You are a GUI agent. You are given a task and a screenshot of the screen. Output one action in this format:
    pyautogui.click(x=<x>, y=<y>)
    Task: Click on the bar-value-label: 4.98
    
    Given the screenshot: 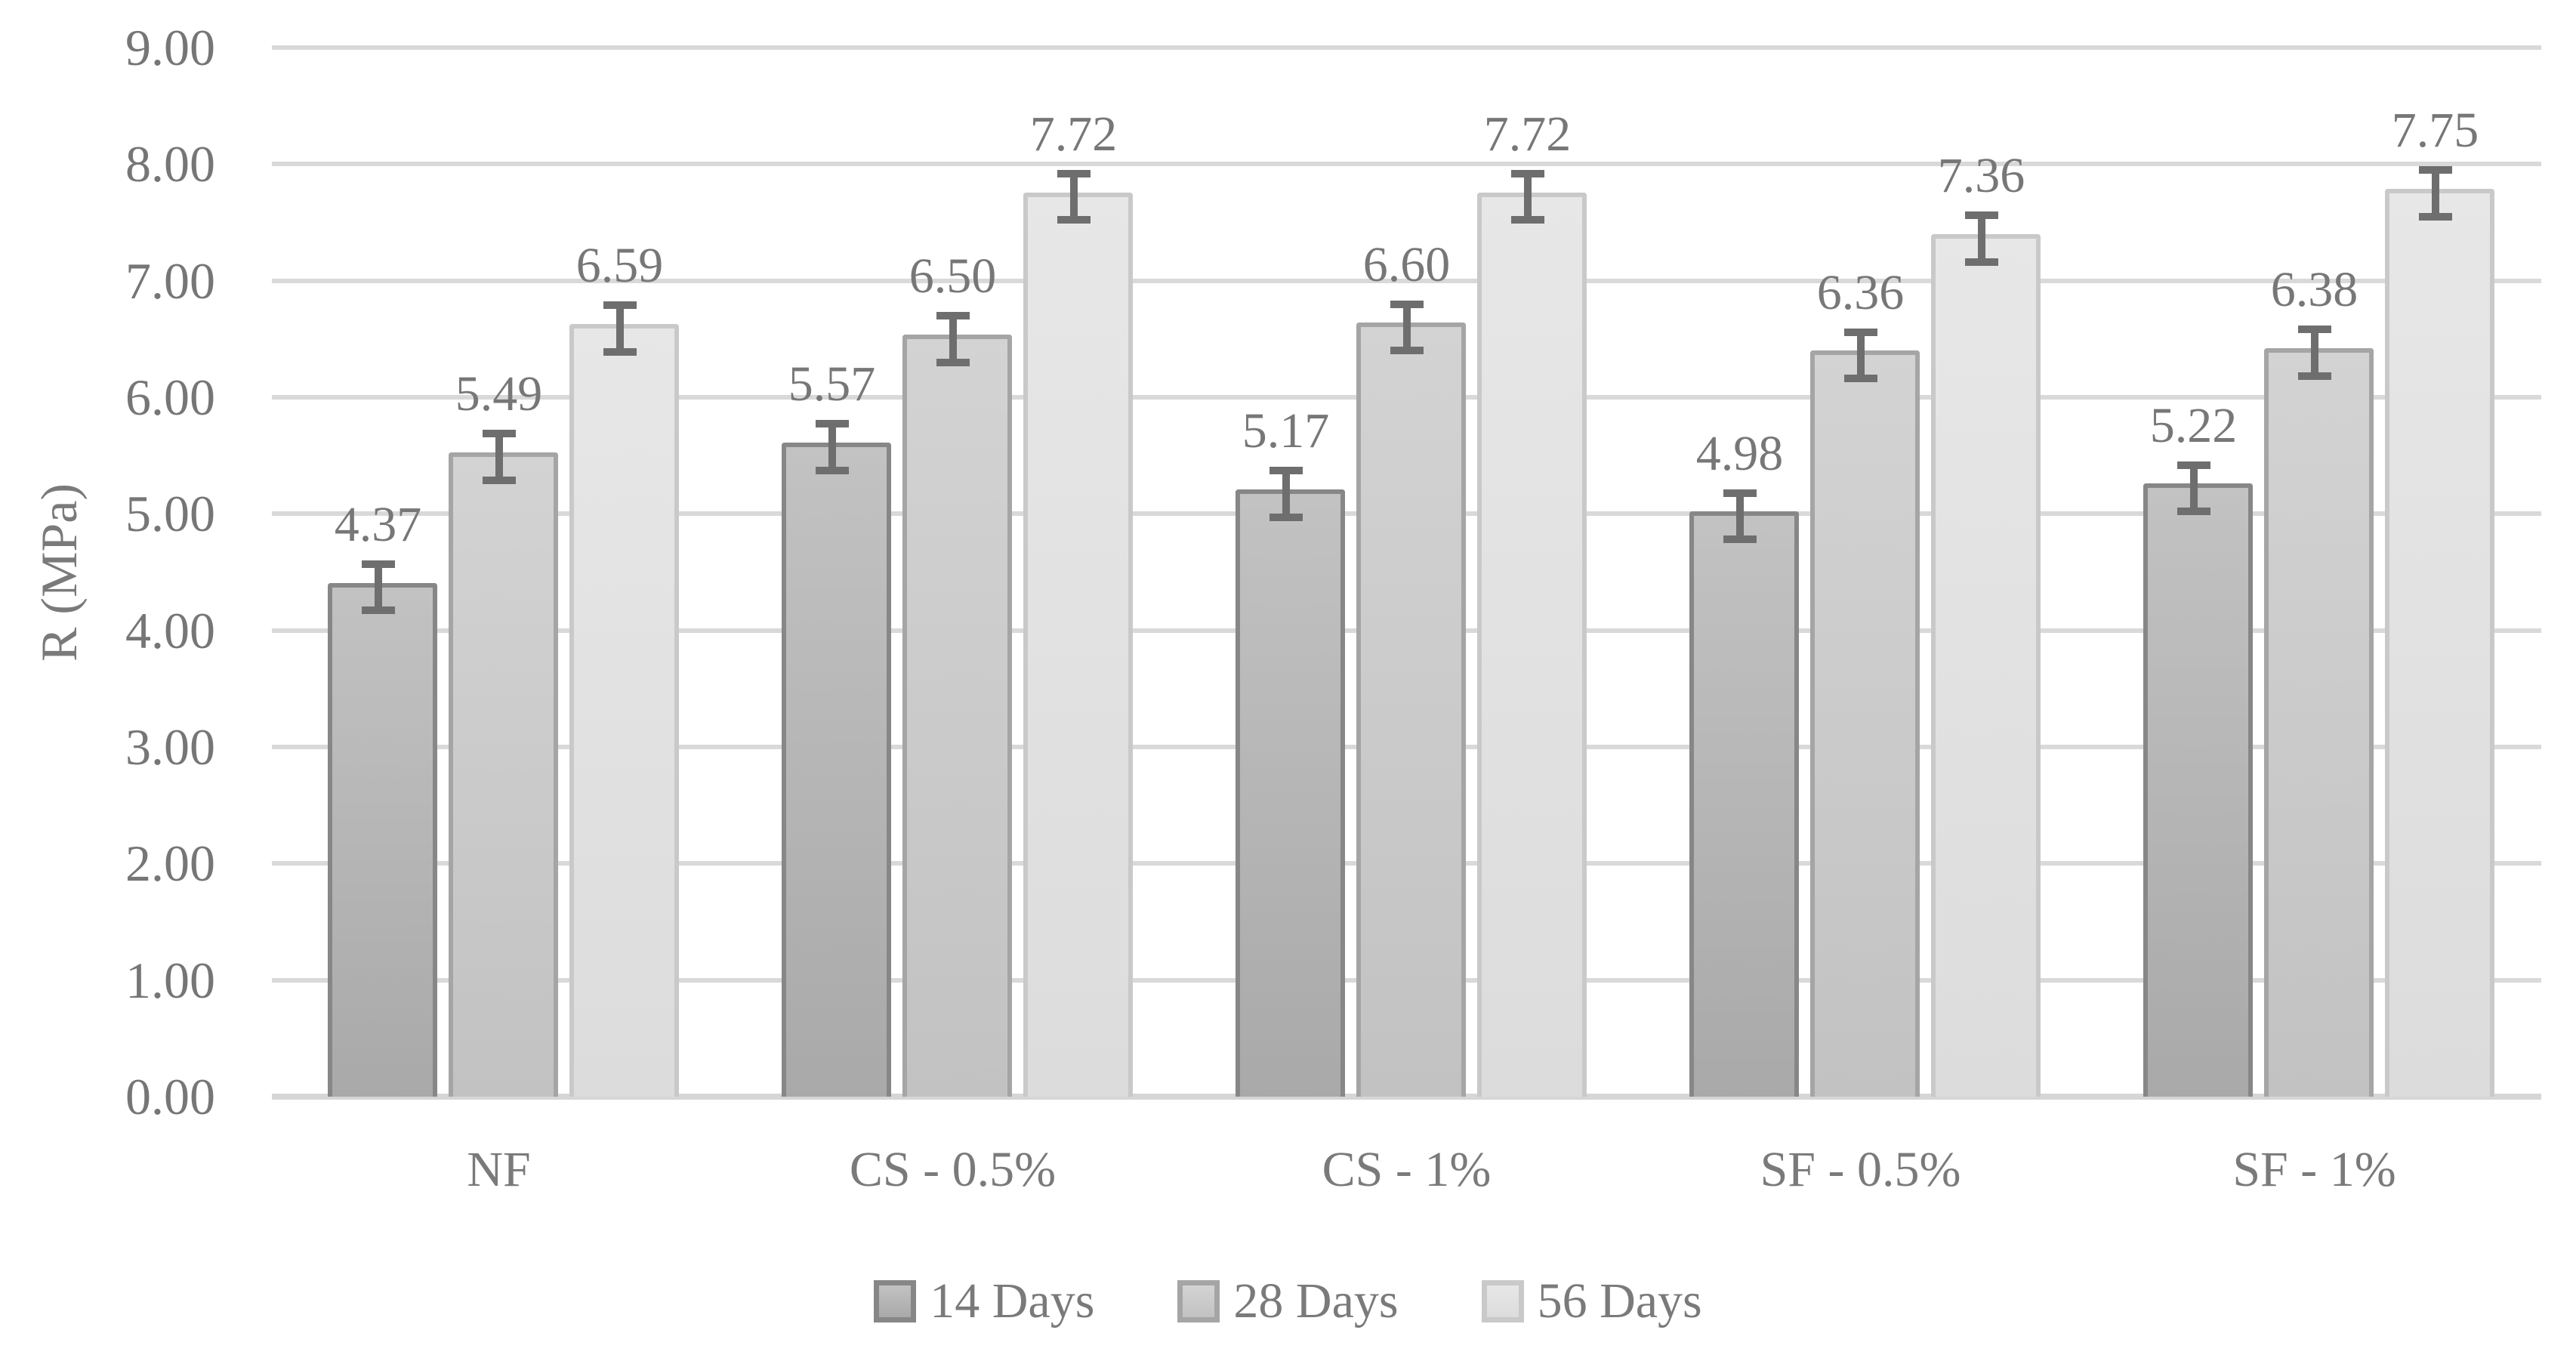 What is the action you would take?
    pyautogui.click(x=1739, y=453)
    